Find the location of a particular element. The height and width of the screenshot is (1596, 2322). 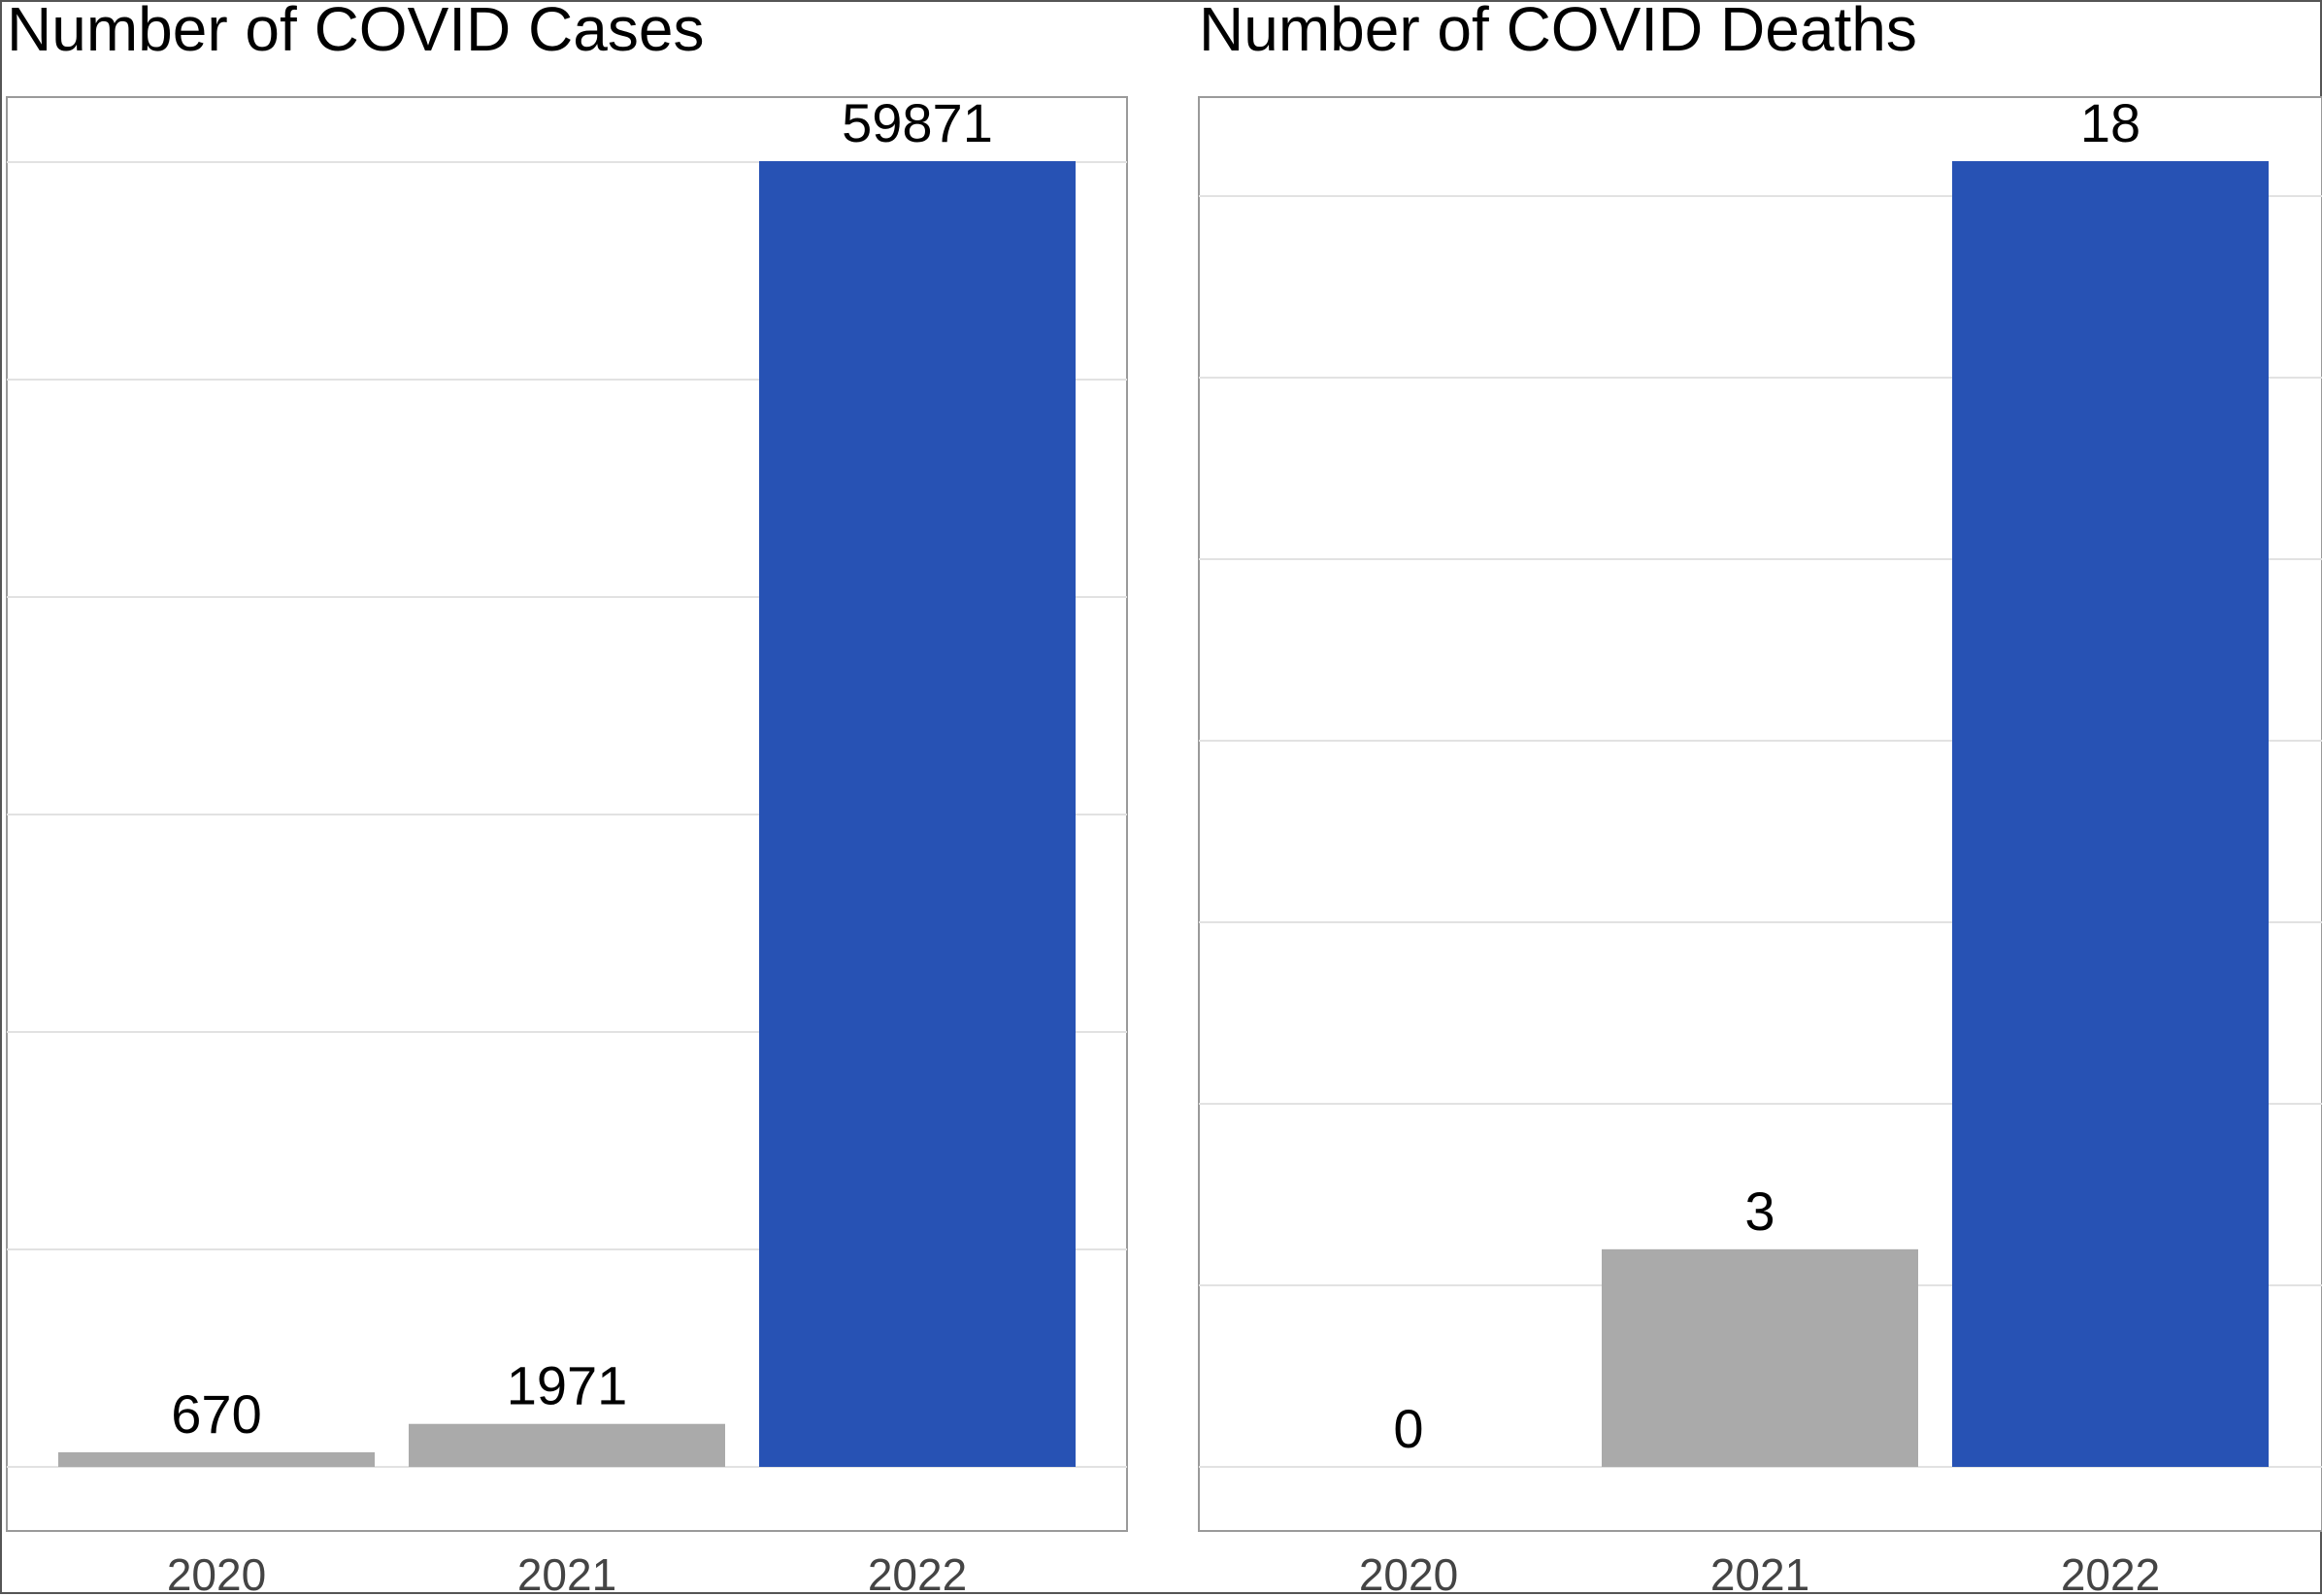

chart-title: Number of COVID Deaths is located at coordinates (1558, 33).